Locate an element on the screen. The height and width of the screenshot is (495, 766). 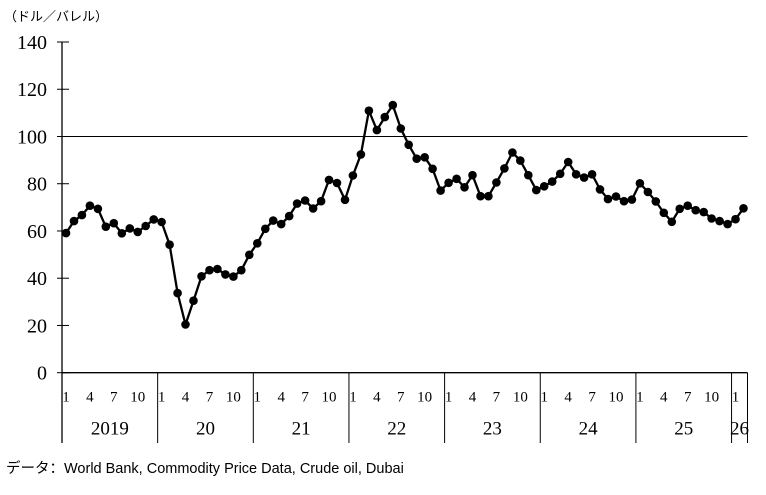
x-year-label: 20 is located at coordinates (205, 429).